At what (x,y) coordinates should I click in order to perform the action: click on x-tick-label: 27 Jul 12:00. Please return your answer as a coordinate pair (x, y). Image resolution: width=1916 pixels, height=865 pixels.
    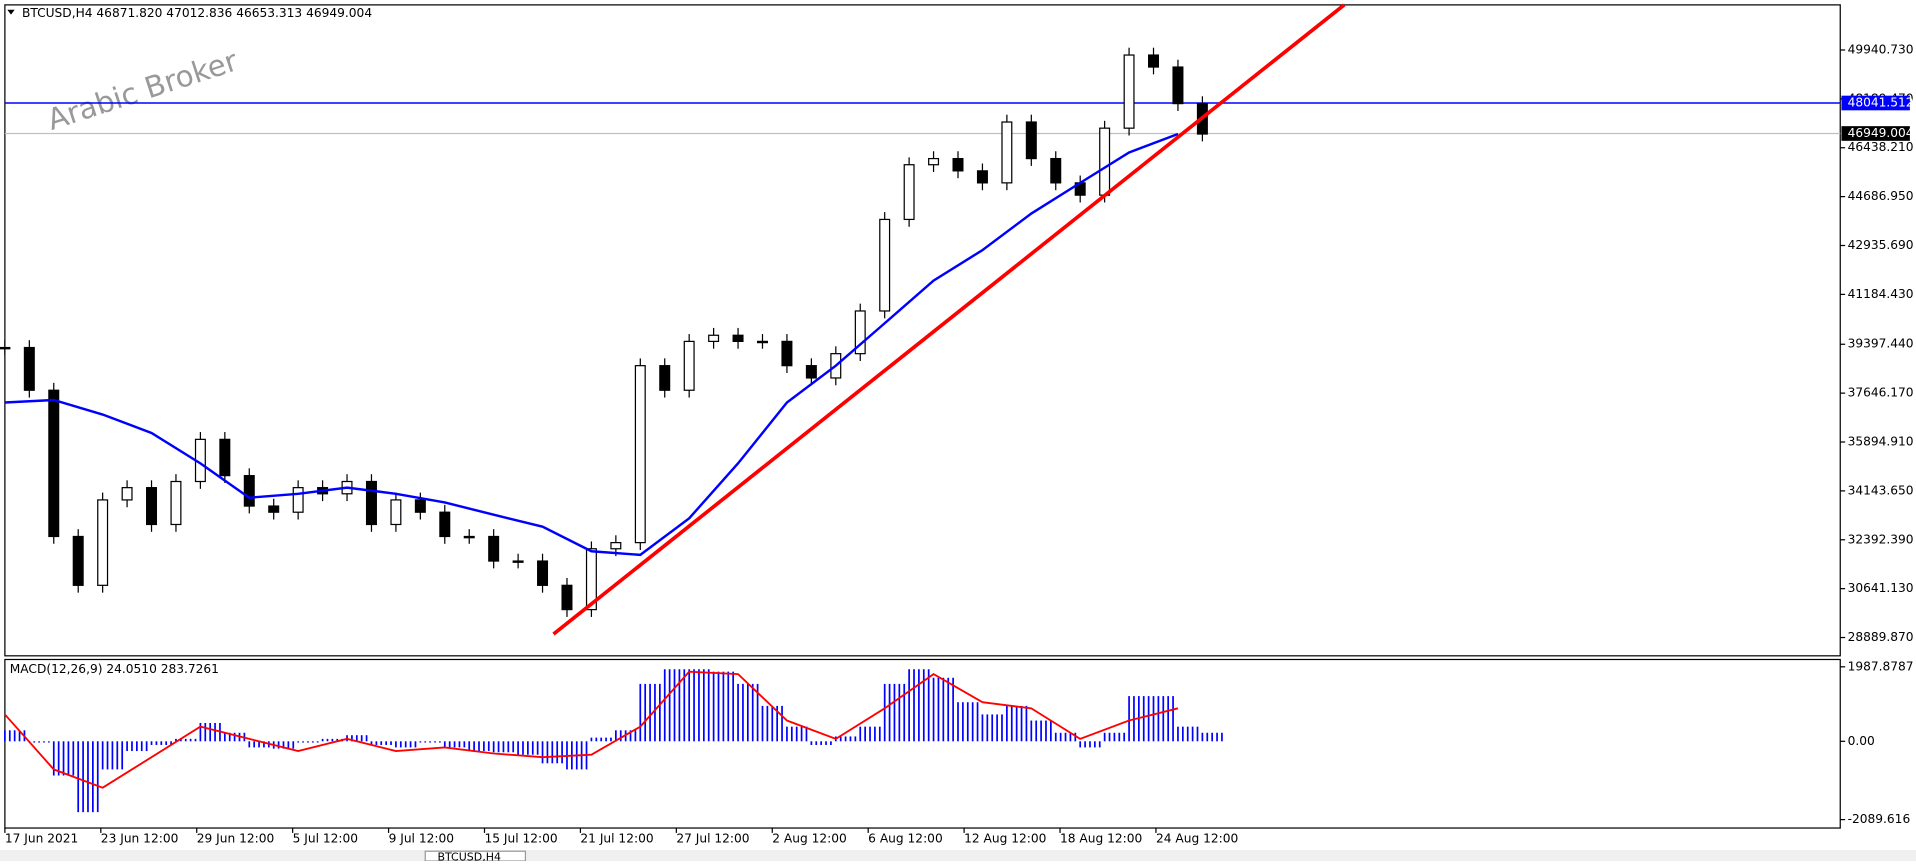
    Looking at the image, I should click on (712, 839).